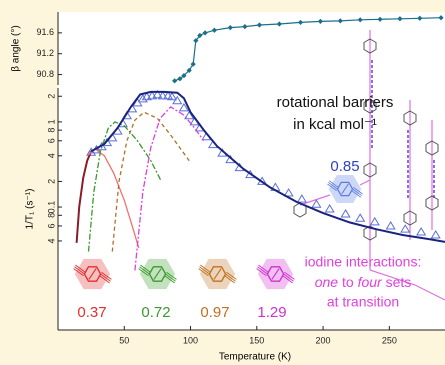  I want to click on annotation: rotational barriers, so click(335, 102).